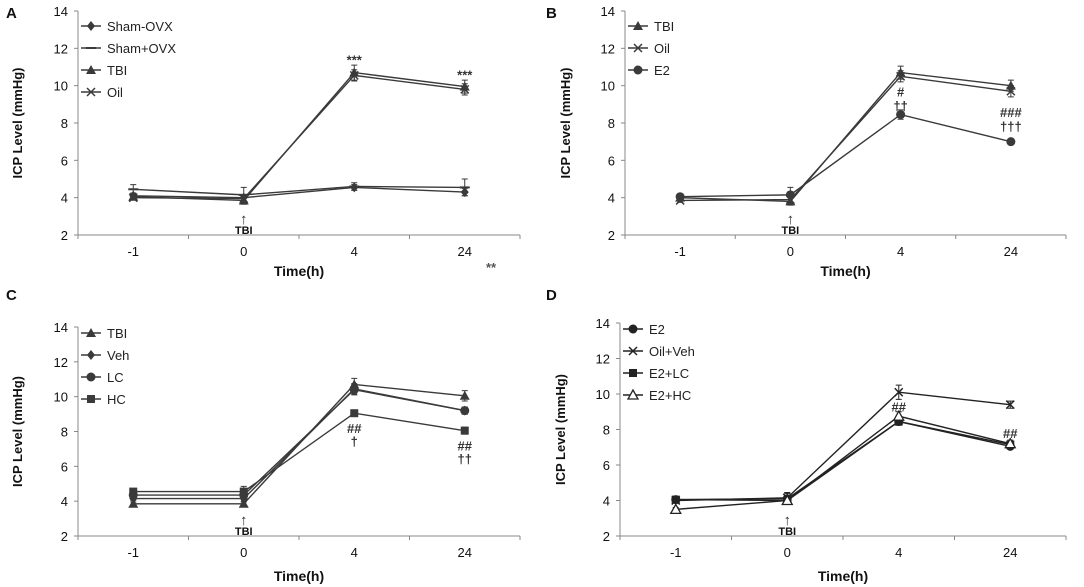 The width and height of the screenshot is (1084, 587). Describe the element at coordinates (116, 399) in the screenshot. I see `panel-c-legend-label: HC` at that location.